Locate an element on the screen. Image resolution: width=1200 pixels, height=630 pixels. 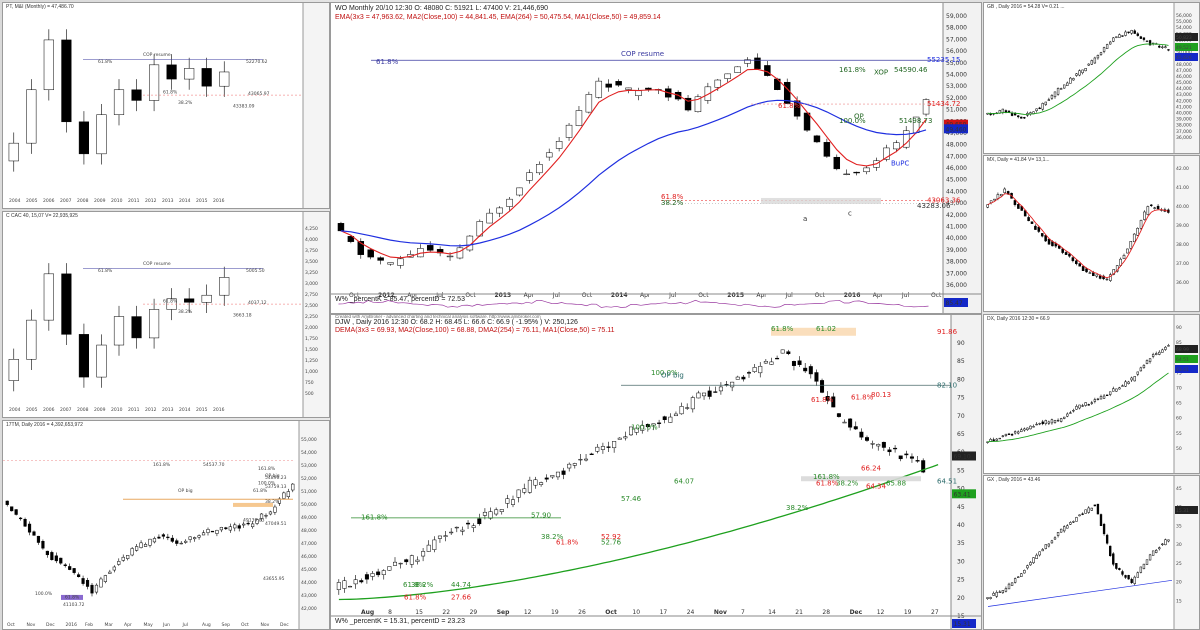
y-tick-label: 60 is located at coordinates (1179, 419).